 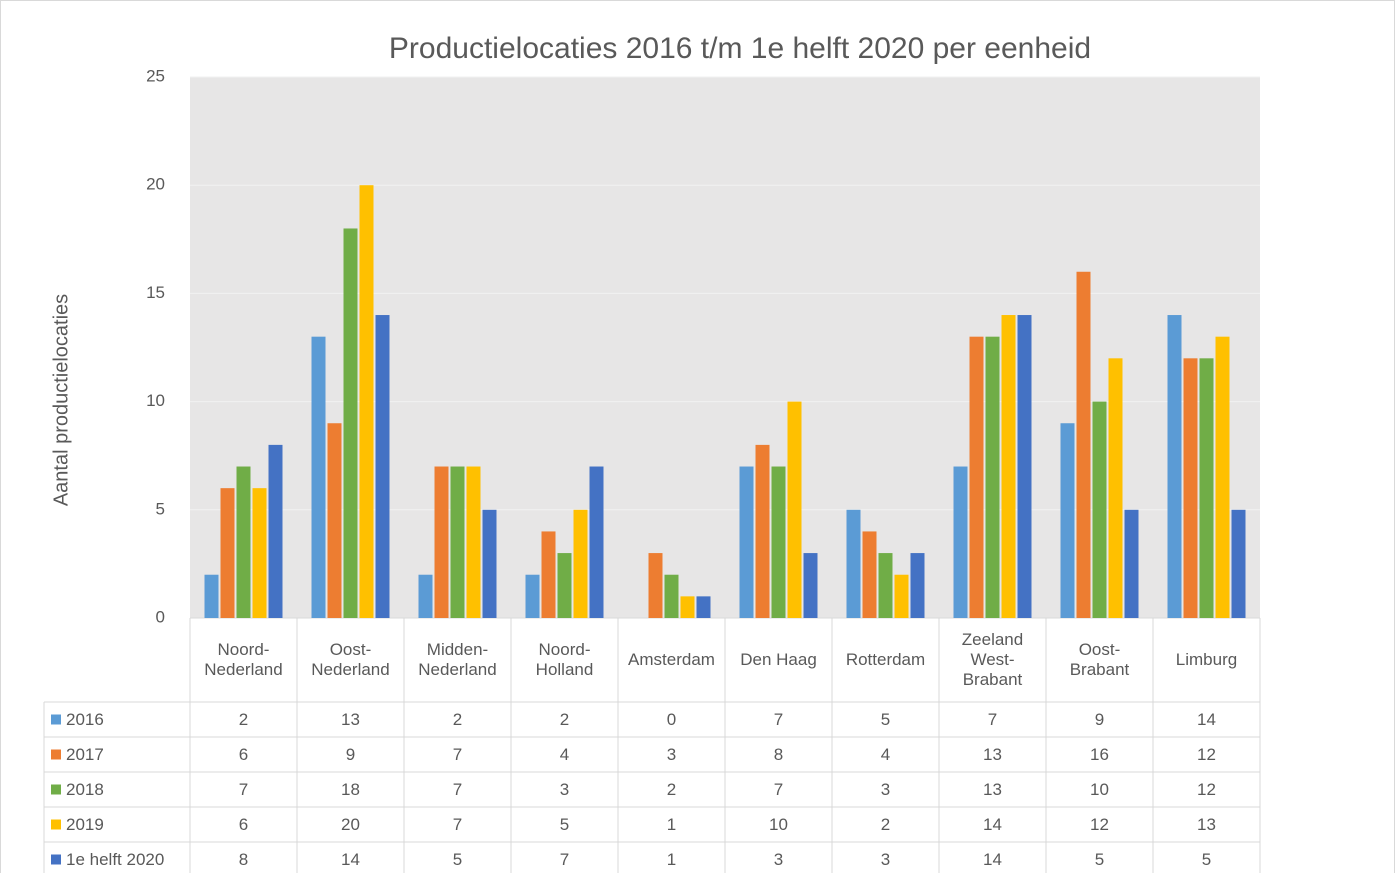 What do you see at coordinates (115, 859) in the screenshot?
I see `legend-label: 1e helft 2020` at bounding box center [115, 859].